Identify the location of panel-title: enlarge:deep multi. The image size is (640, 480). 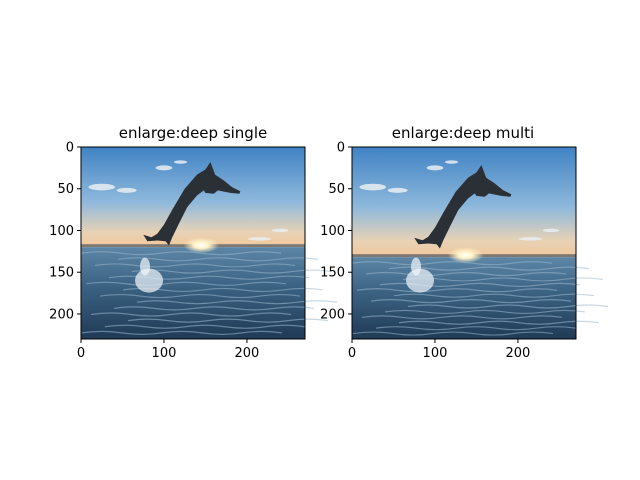
(463, 133).